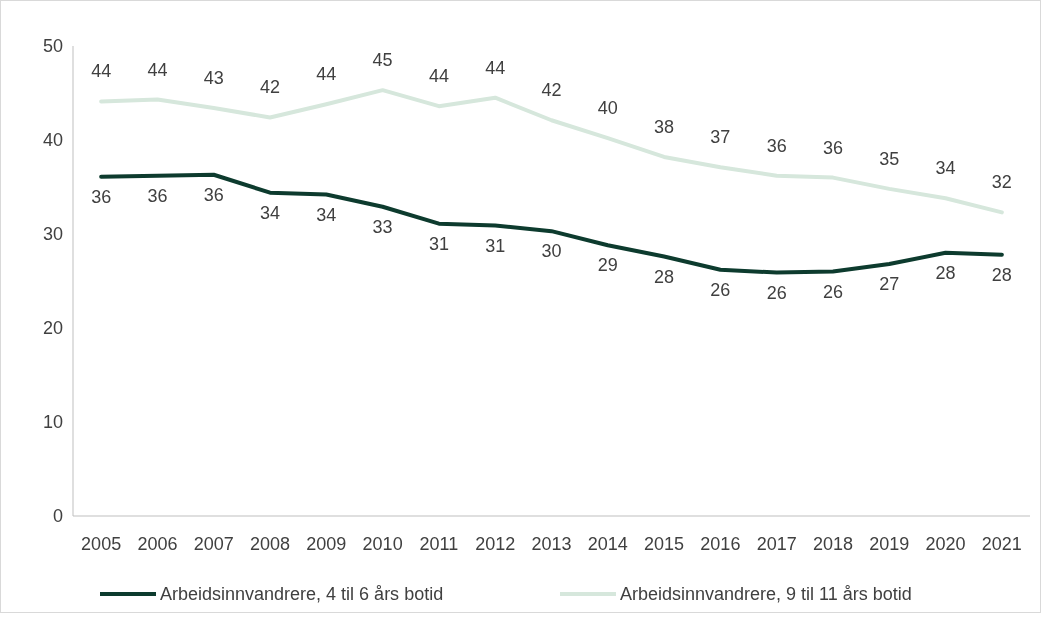 The height and width of the screenshot is (622, 1051). Describe the element at coordinates (551, 251) in the screenshot. I see `data-label: 30` at that location.